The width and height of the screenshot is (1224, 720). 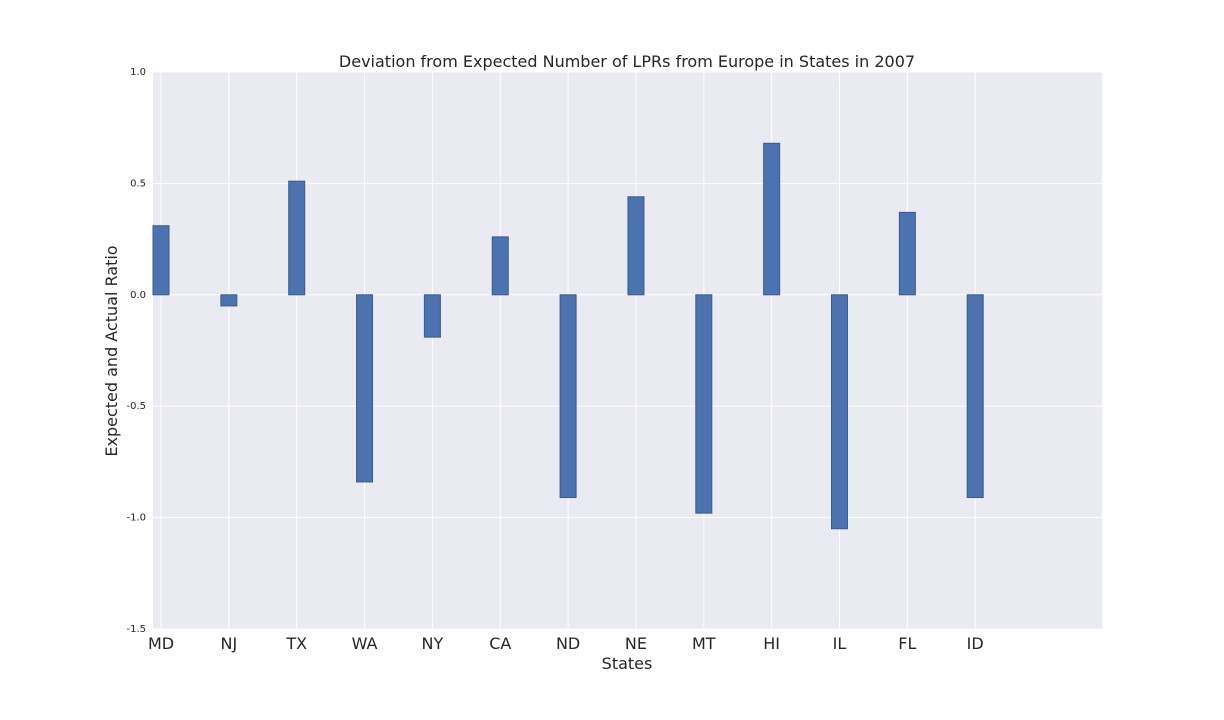 I want to click on bar-wa, so click(x=365, y=388).